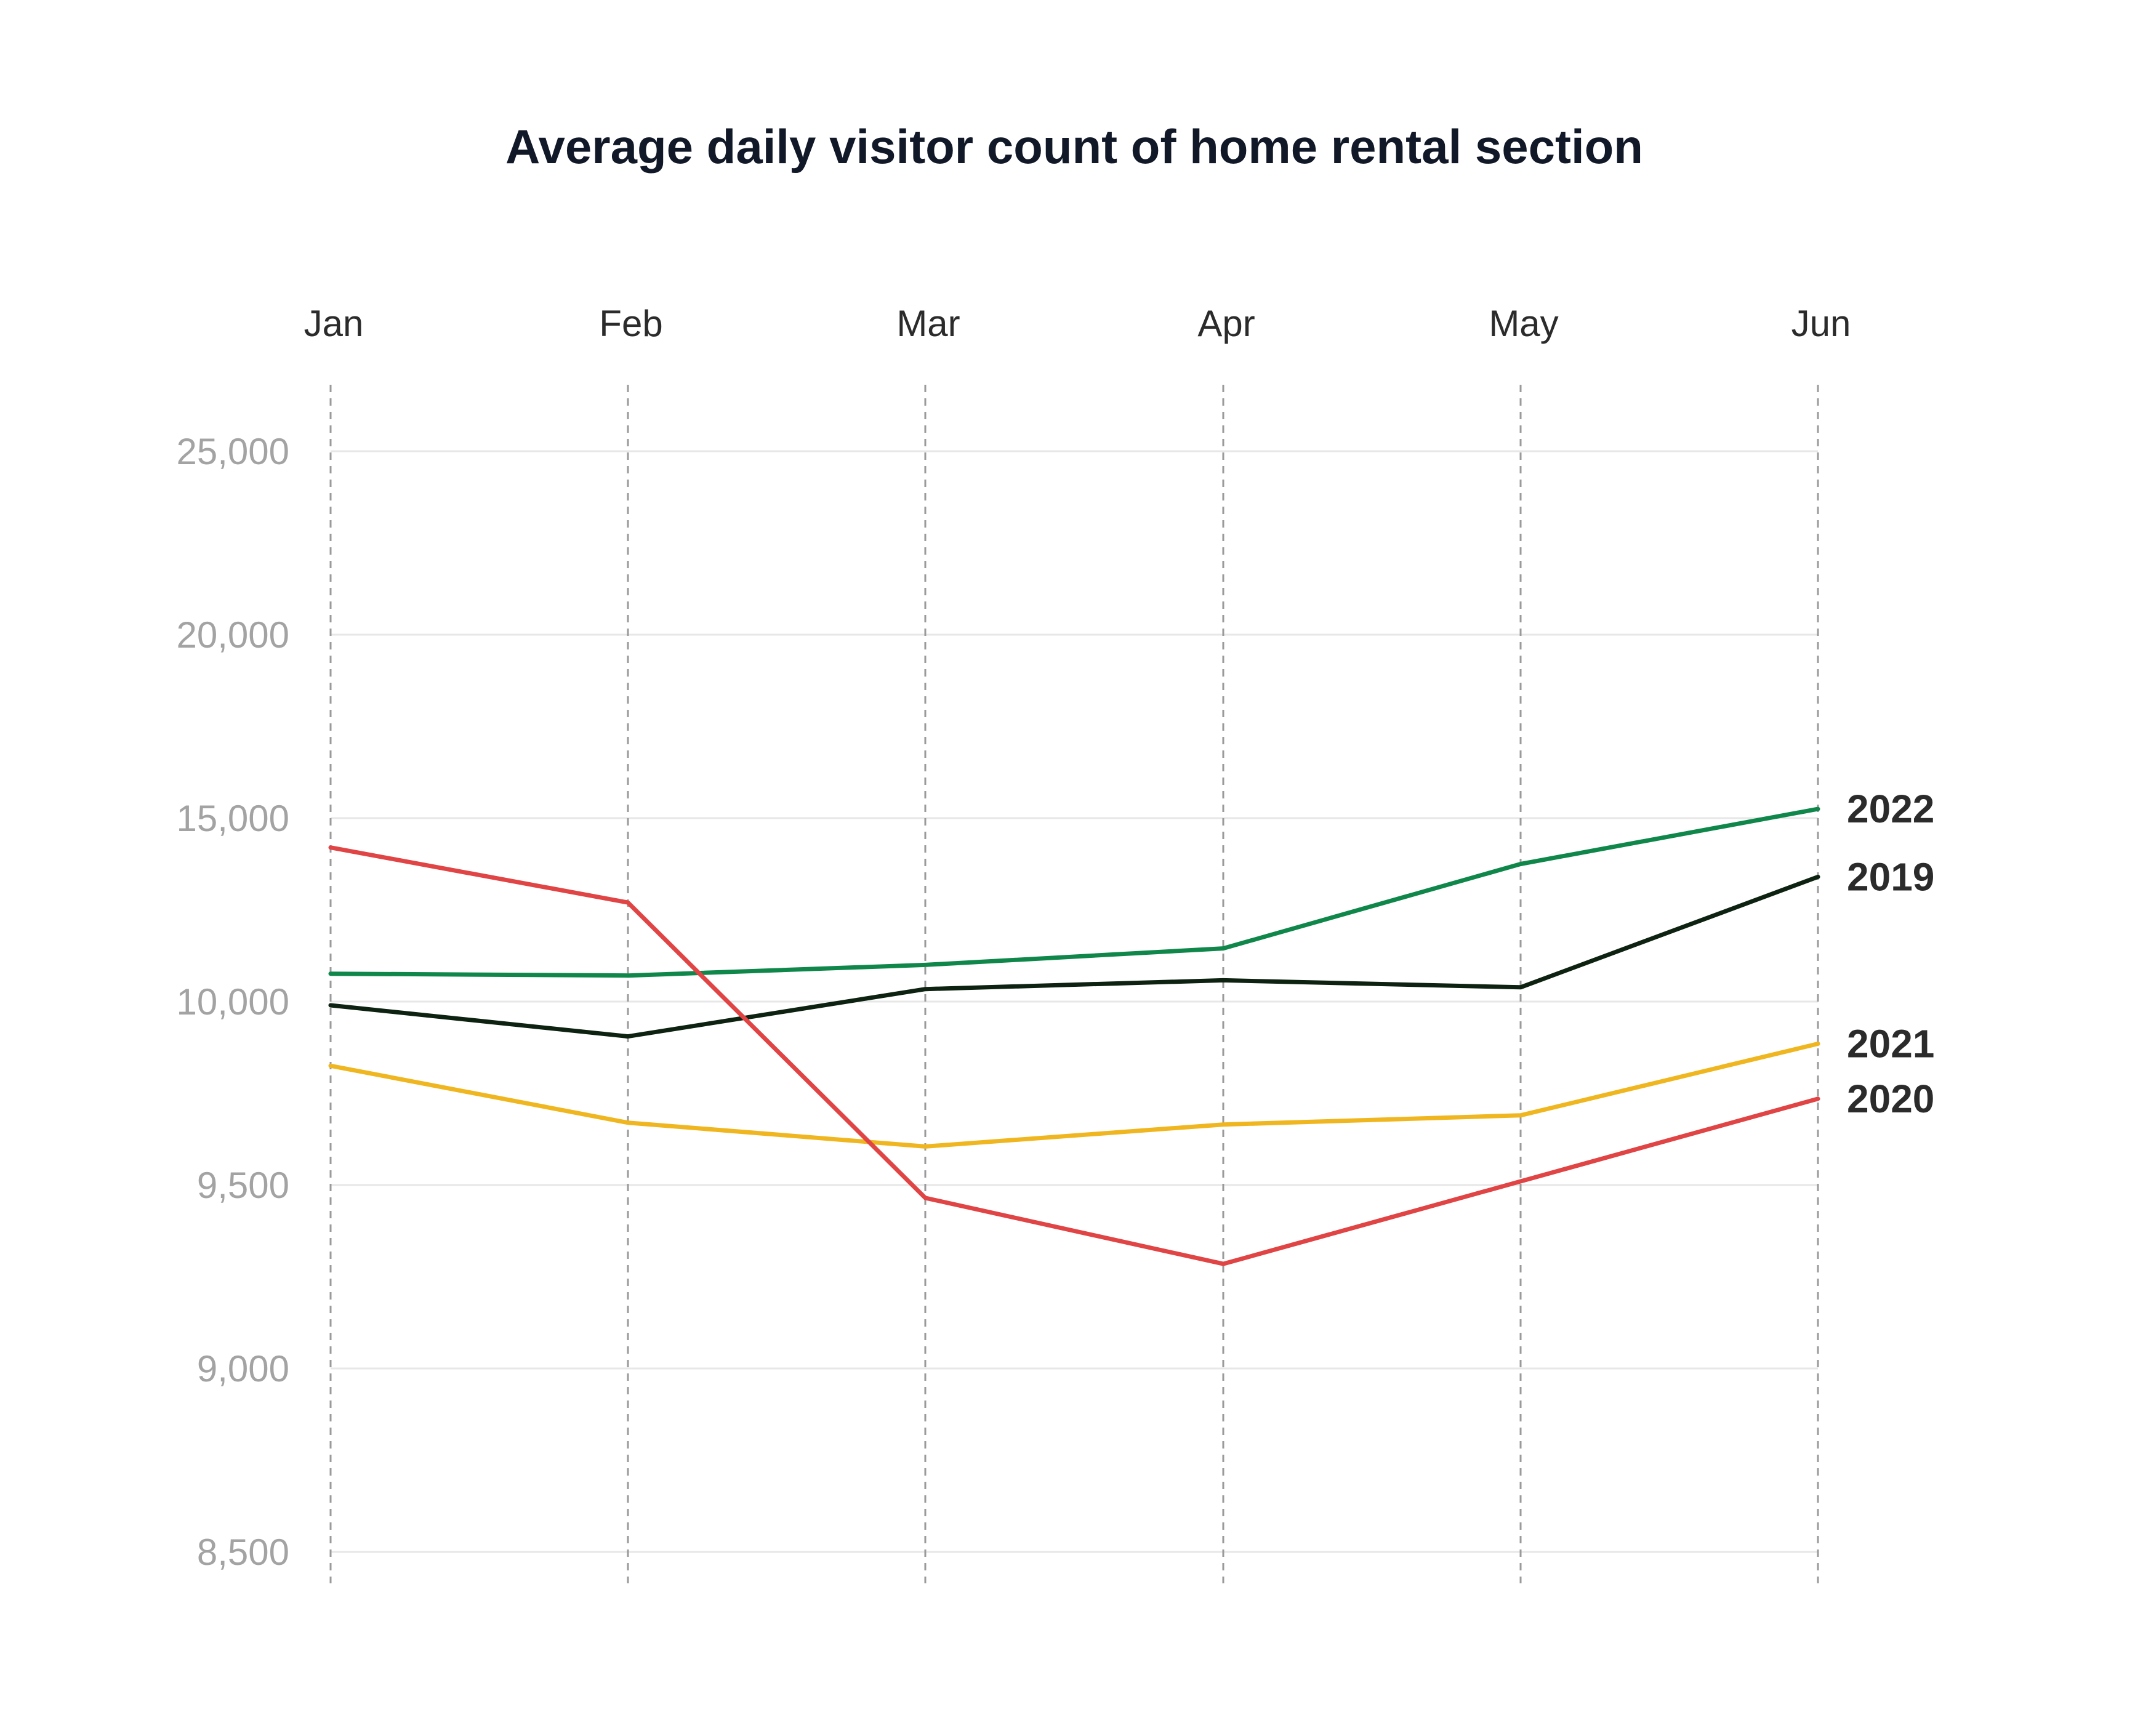 The height and width of the screenshot is (1736, 2135). What do you see at coordinates (243, 1369) in the screenshot?
I see `y-tick-label: 9,000` at bounding box center [243, 1369].